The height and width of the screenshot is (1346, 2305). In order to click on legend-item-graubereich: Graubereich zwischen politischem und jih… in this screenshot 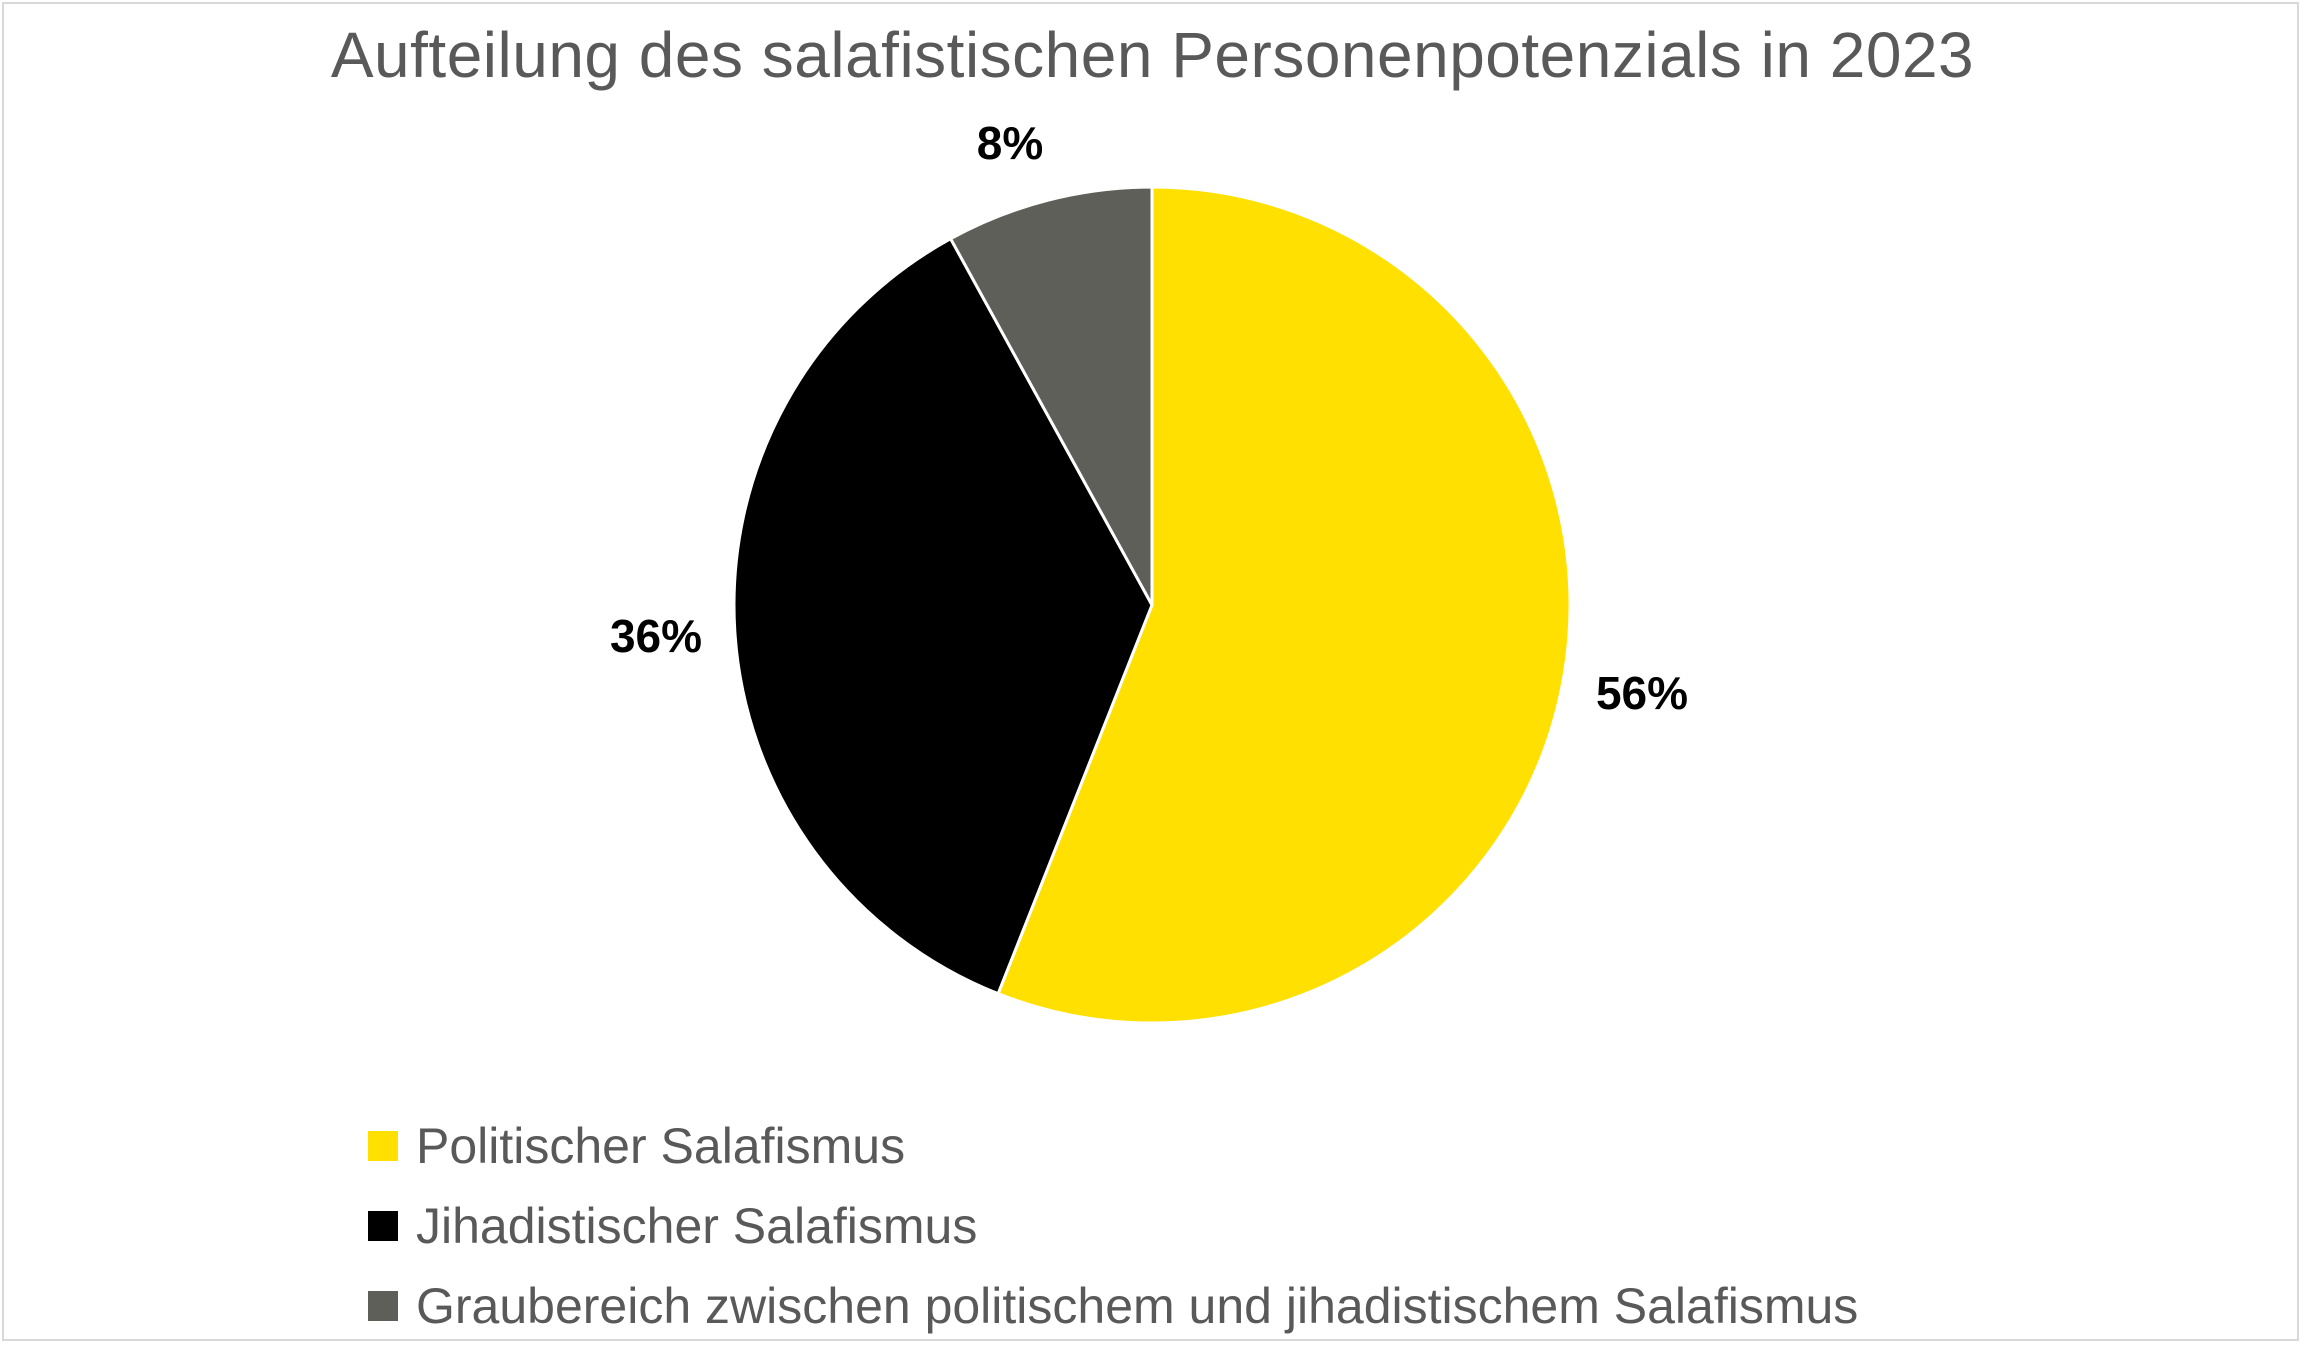, I will do `click(1113, 1306)`.